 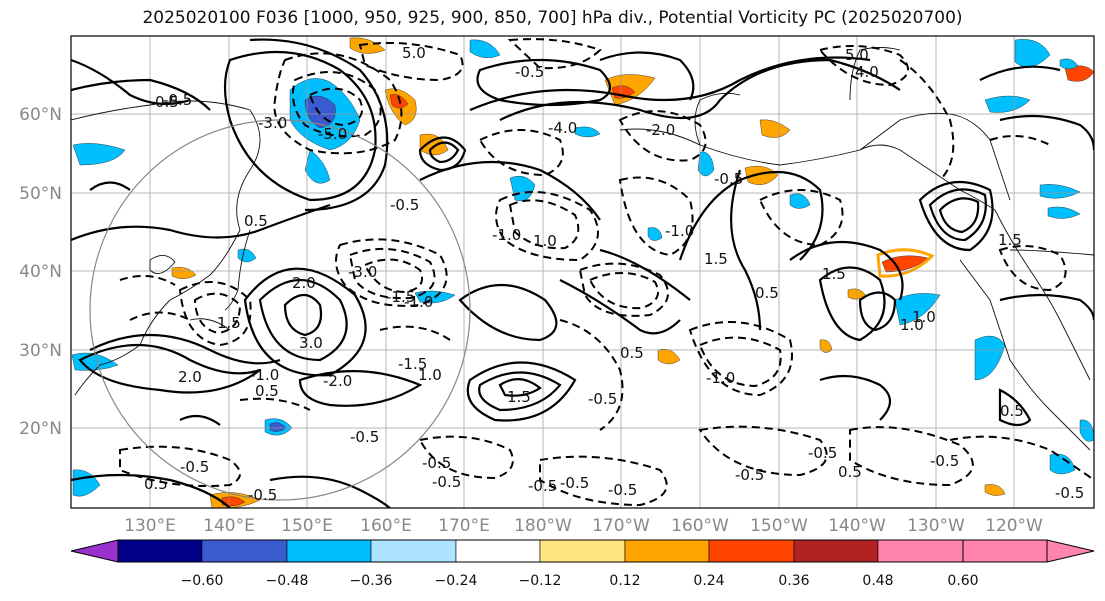 I want to click on blue-patch-top, so click(x=485, y=49).